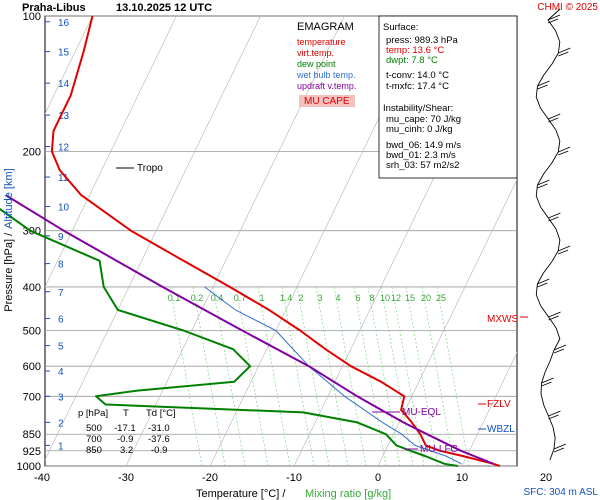 The width and height of the screenshot is (600, 500). I want to click on mu-cape-badge, so click(327, 101).